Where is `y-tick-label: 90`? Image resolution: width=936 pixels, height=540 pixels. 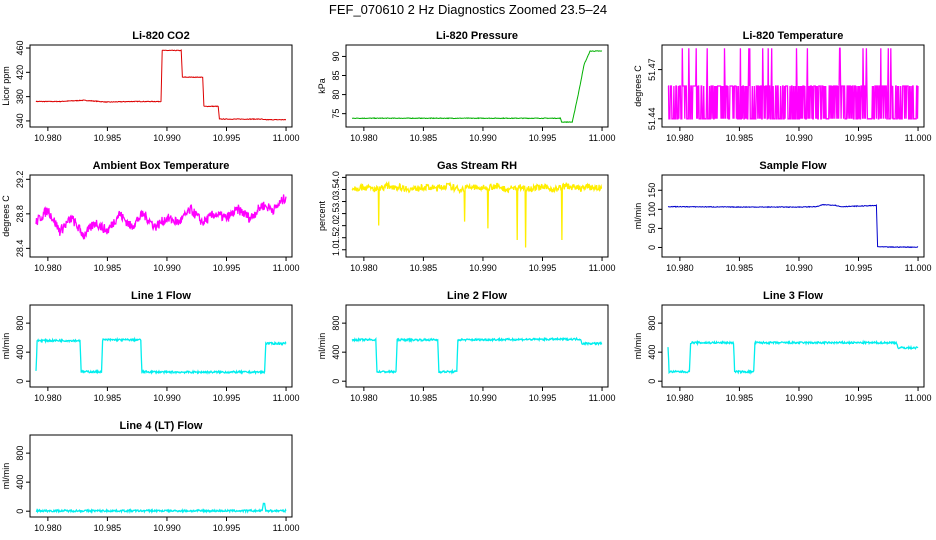 y-tick-label: 90 is located at coordinates (336, 56).